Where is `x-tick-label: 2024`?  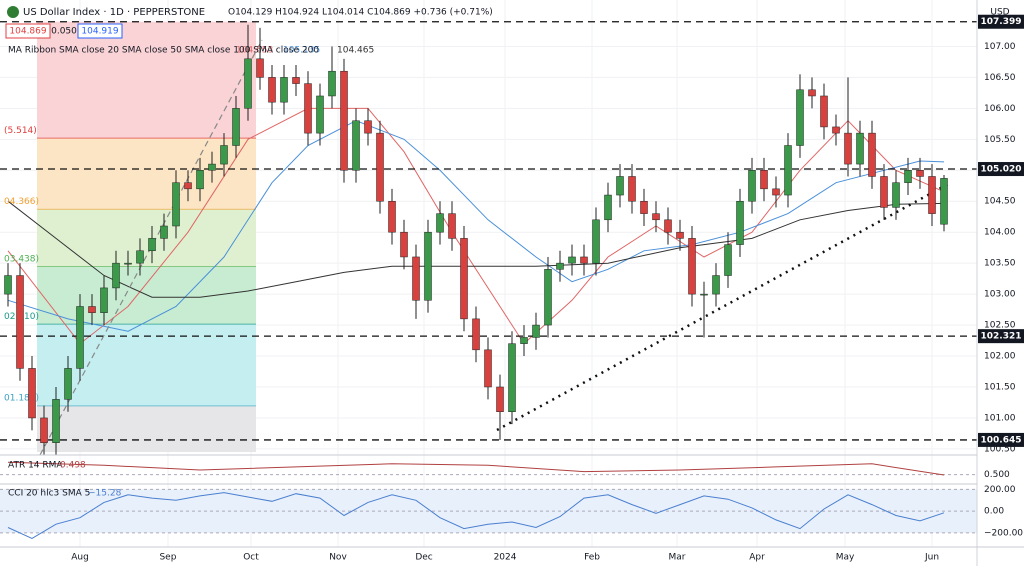
x-tick-label: 2024 is located at coordinates (505, 558).